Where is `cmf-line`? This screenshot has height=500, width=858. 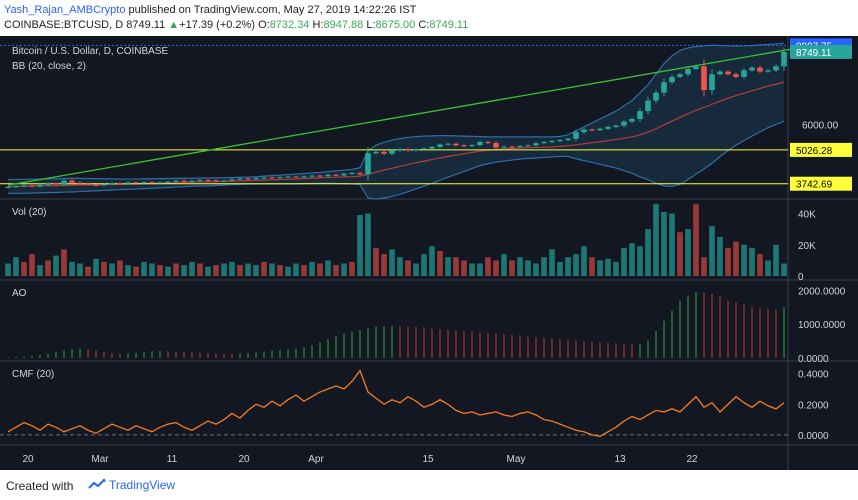
cmf-line is located at coordinates (396, 403).